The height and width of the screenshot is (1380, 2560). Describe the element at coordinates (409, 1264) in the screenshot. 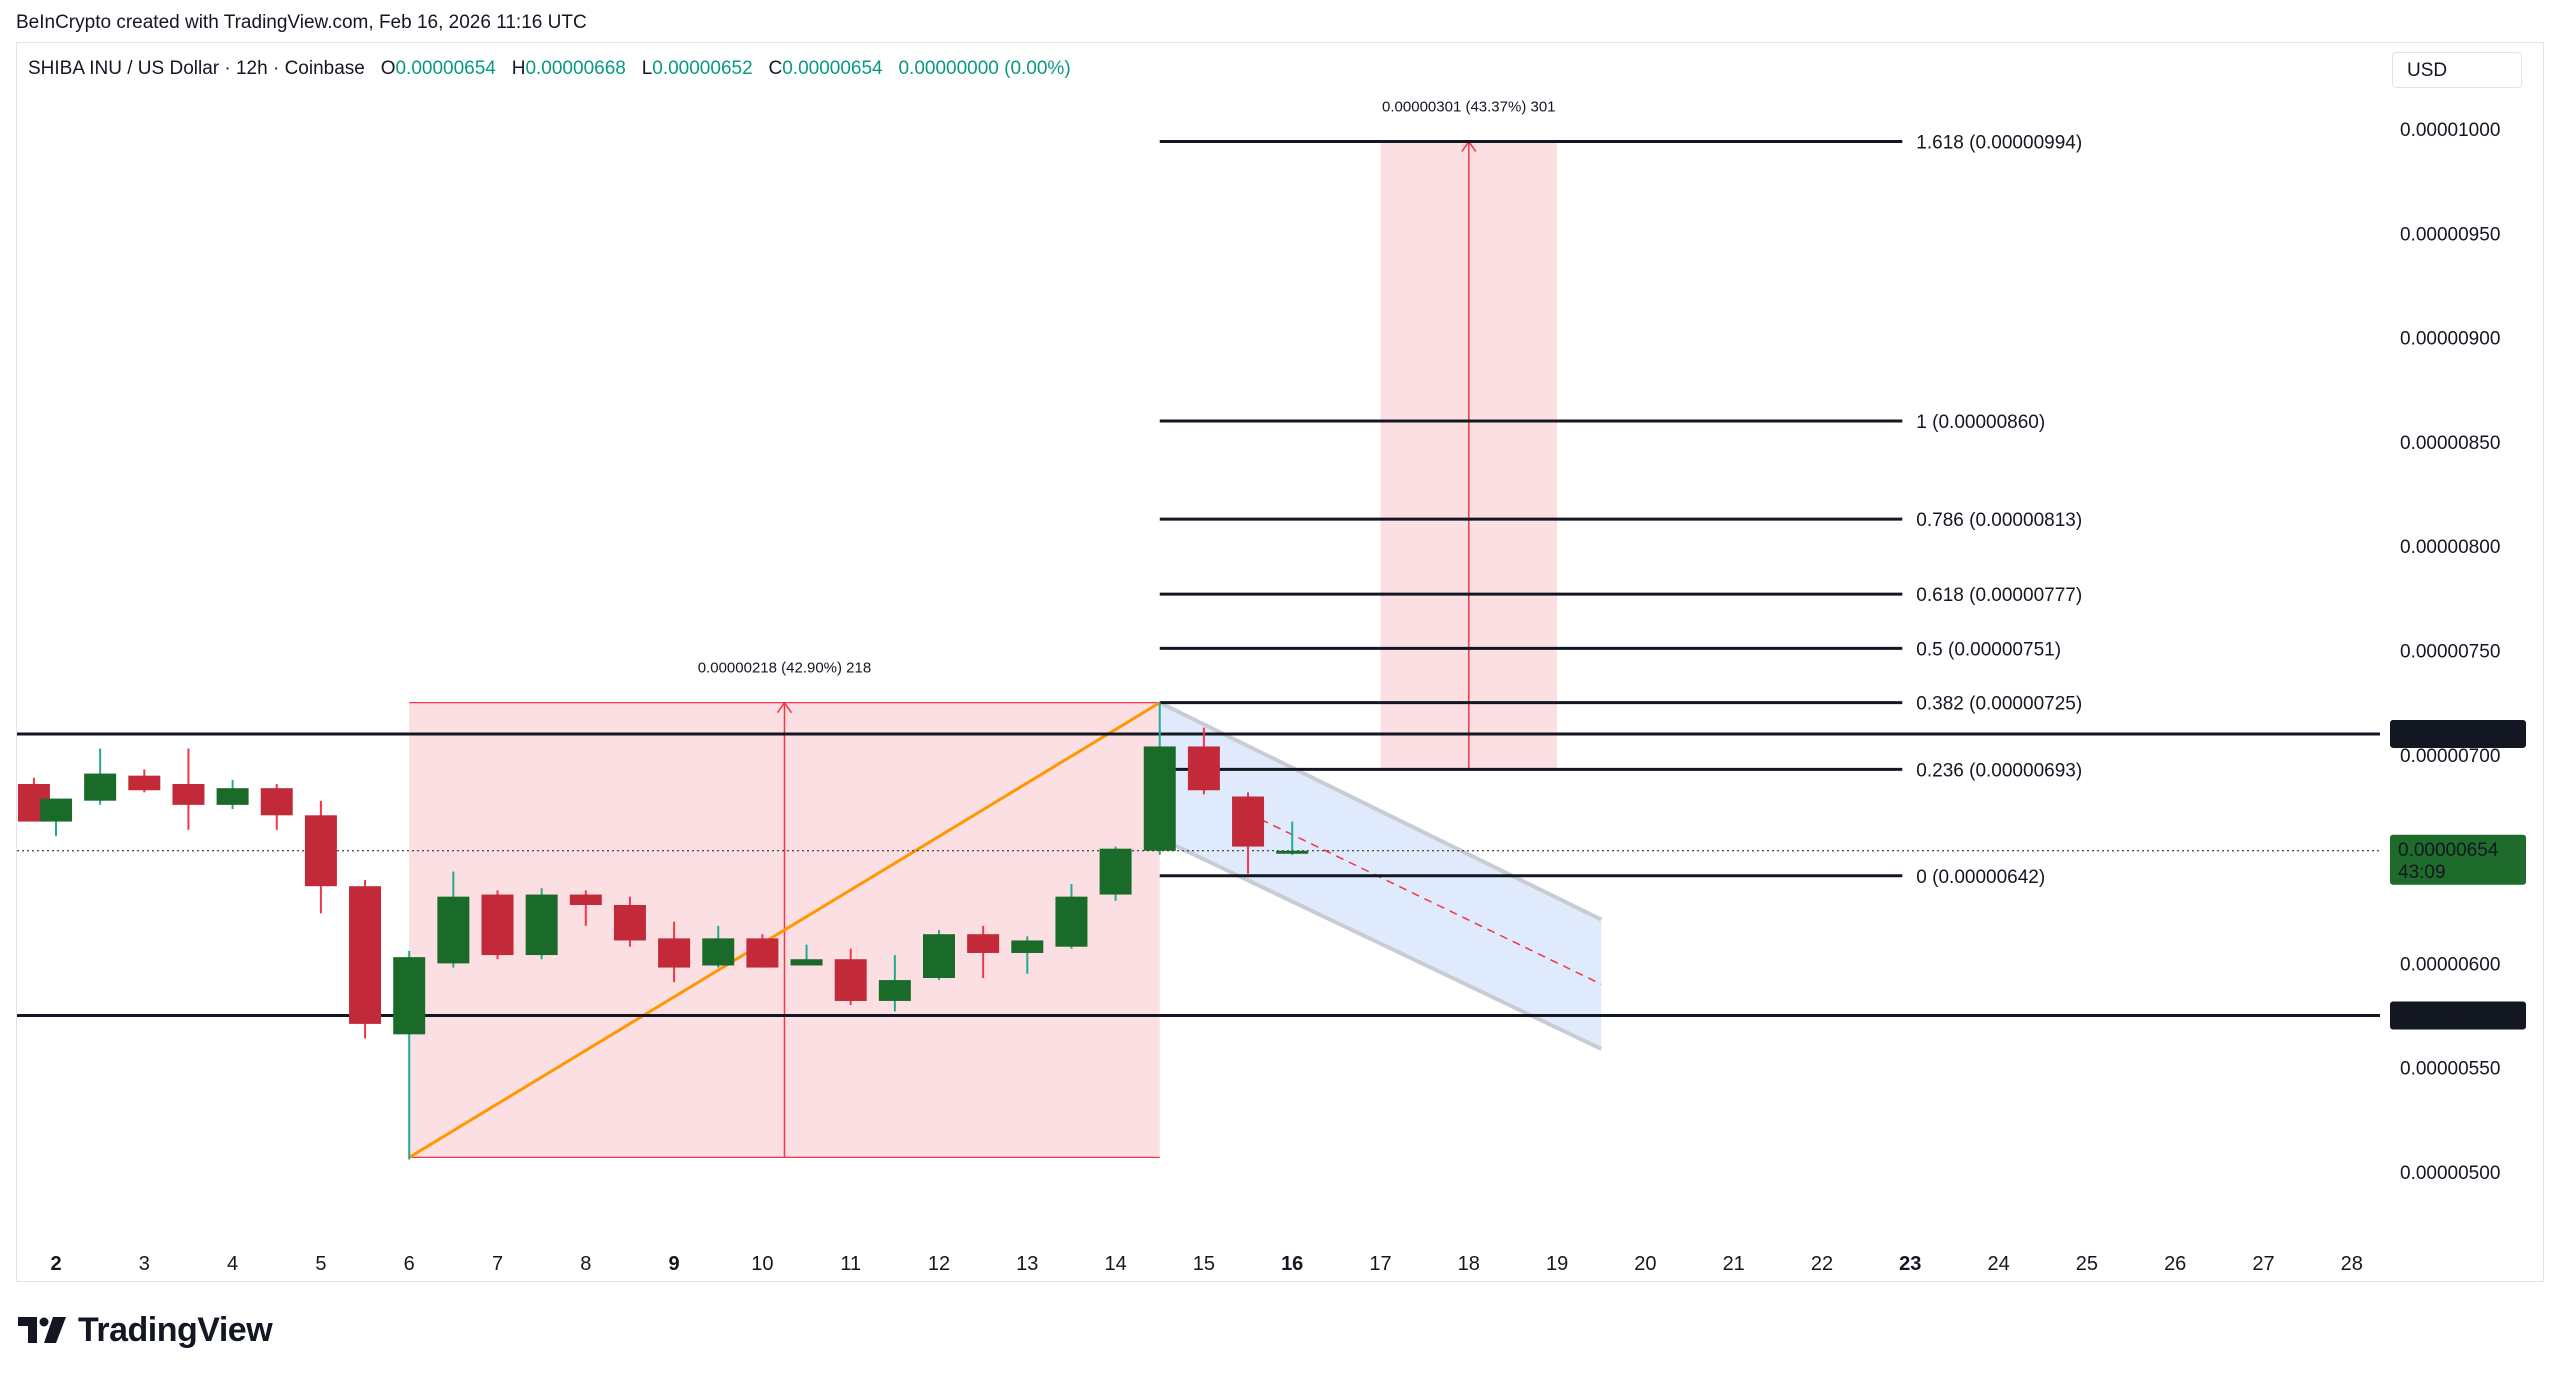

I see `x-axis-tick-4: 6` at that location.